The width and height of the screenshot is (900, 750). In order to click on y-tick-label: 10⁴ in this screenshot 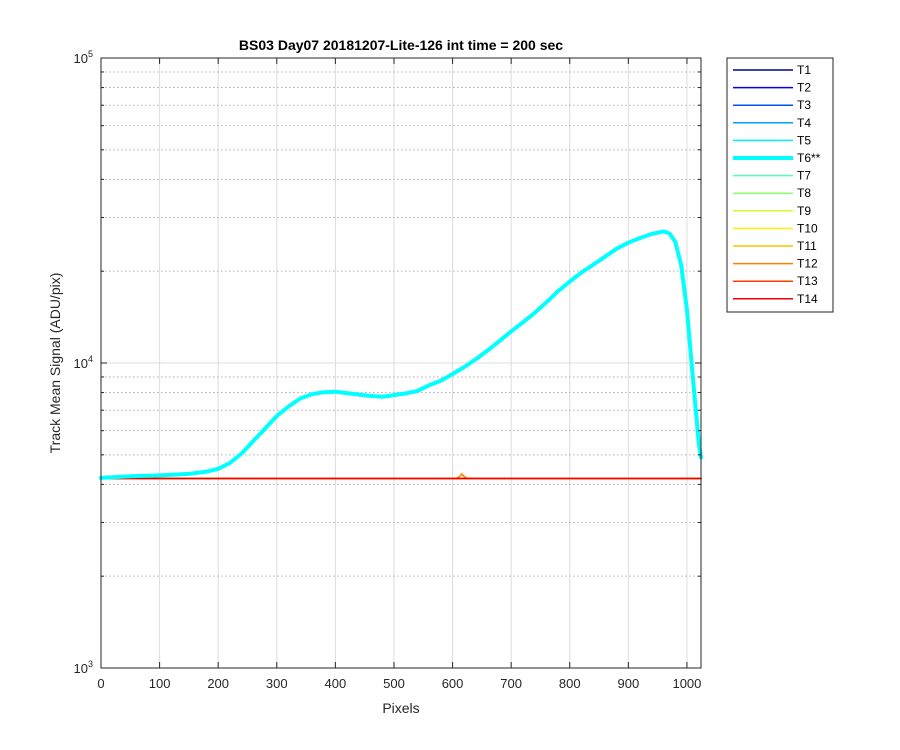, I will do `click(83, 362)`.